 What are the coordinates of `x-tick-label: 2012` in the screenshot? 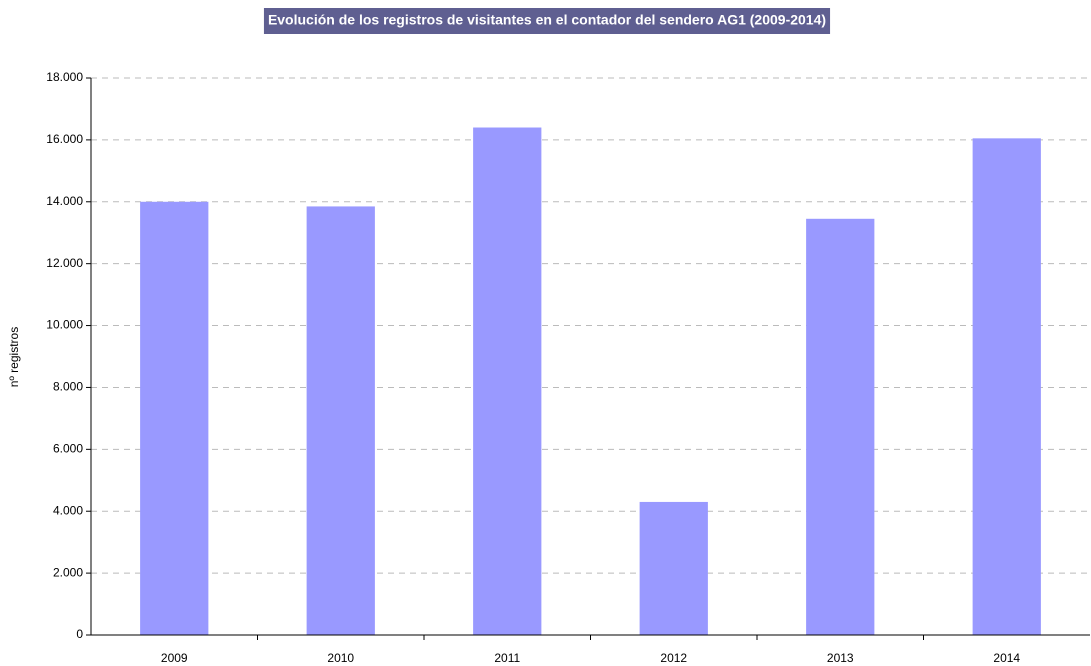 It's located at (673, 658).